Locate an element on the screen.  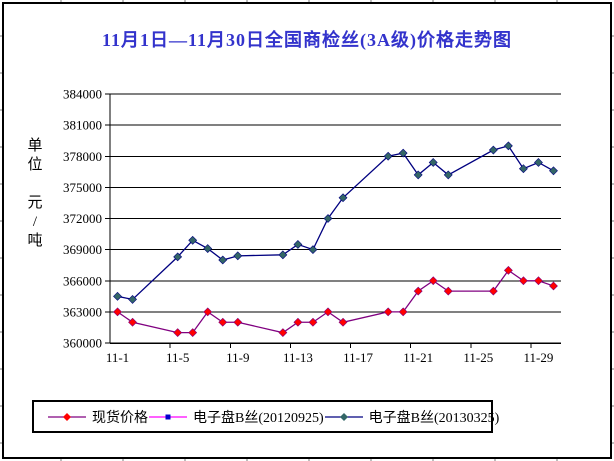
legend: 现货价格 电子盘B丝(20120925) 电子盘B丝(20130325) is located at coordinates (265, 416).